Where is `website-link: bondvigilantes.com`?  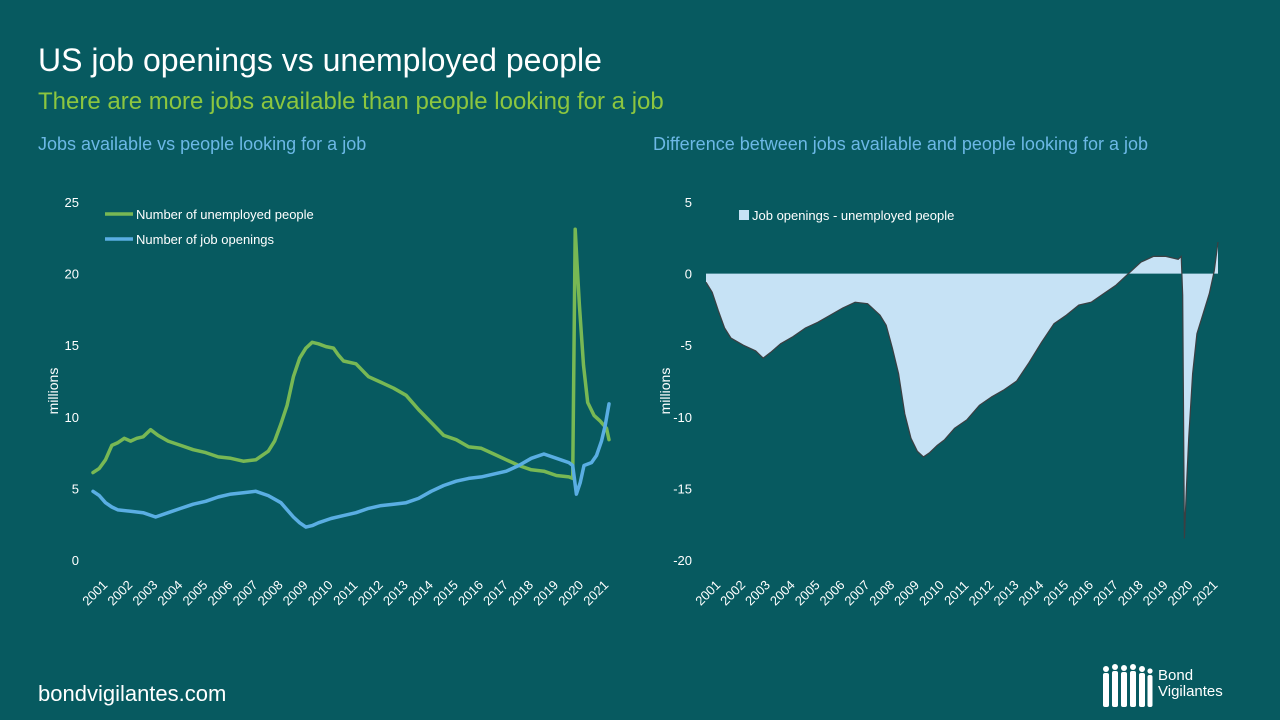 website-link: bondvigilantes.com is located at coordinates (132, 693).